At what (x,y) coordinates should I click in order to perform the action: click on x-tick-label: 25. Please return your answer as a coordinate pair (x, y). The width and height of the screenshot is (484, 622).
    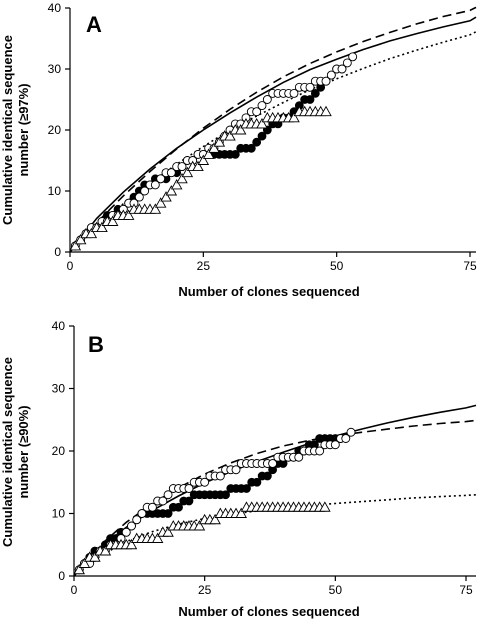
    Looking at the image, I should click on (205, 590).